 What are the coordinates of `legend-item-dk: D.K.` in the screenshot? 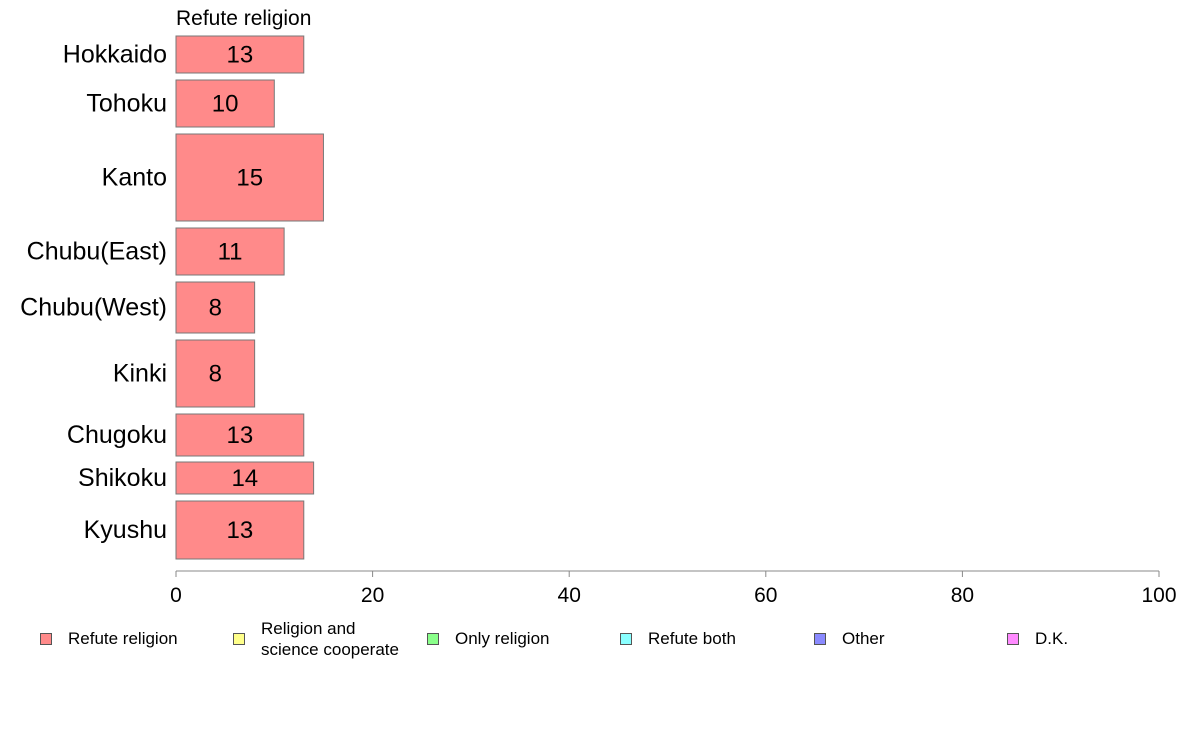 It's located at (1037, 638).